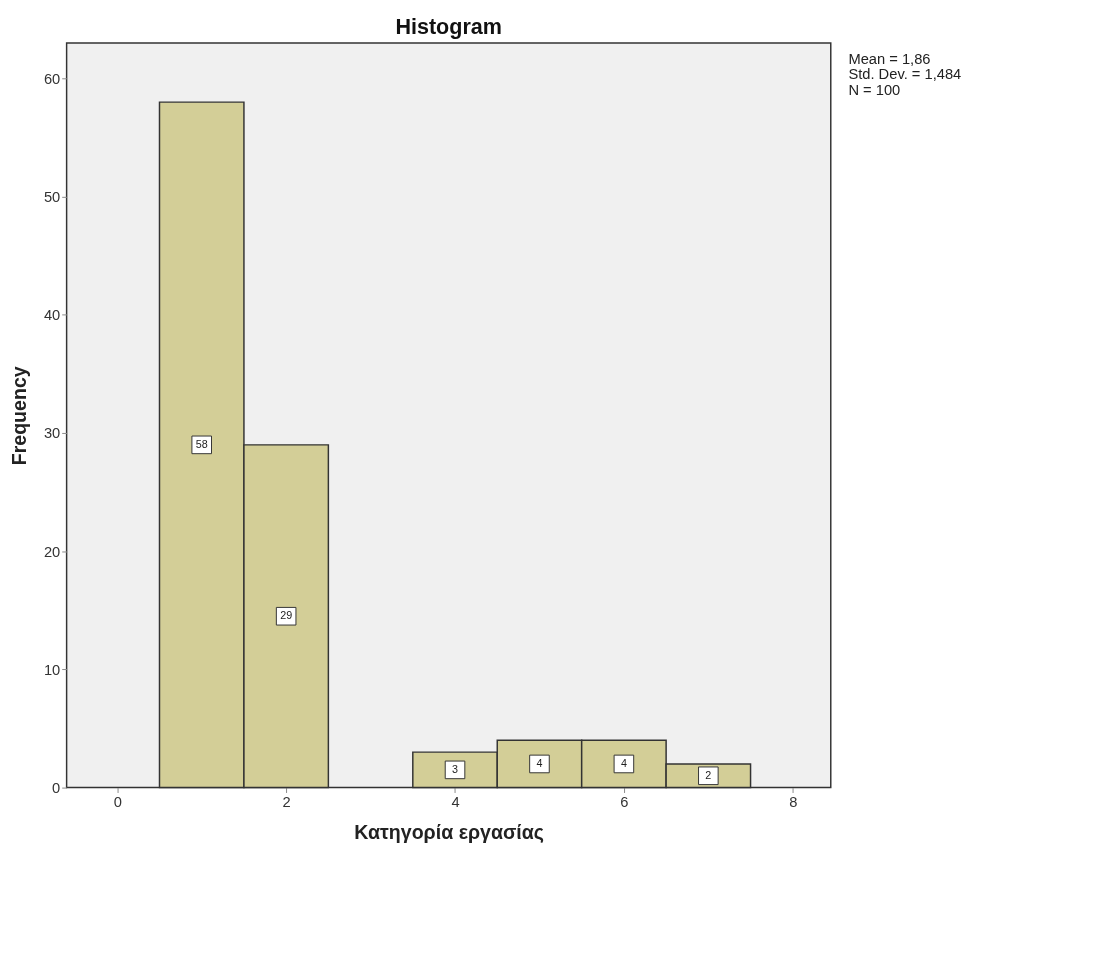 The width and height of the screenshot is (1109, 963). What do you see at coordinates (708, 774) in the screenshot?
I see `data-label: 2` at bounding box center [708, 774].